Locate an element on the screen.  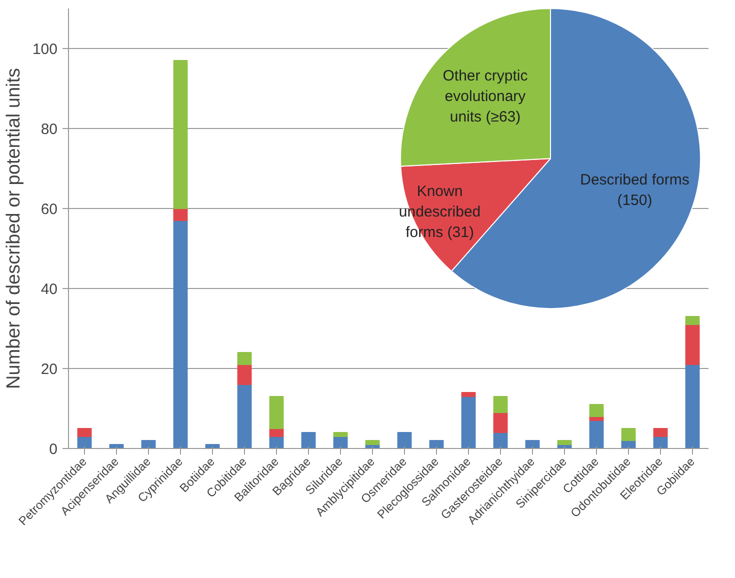
y-tick-label: 100 is located at coordinates (45, 49).